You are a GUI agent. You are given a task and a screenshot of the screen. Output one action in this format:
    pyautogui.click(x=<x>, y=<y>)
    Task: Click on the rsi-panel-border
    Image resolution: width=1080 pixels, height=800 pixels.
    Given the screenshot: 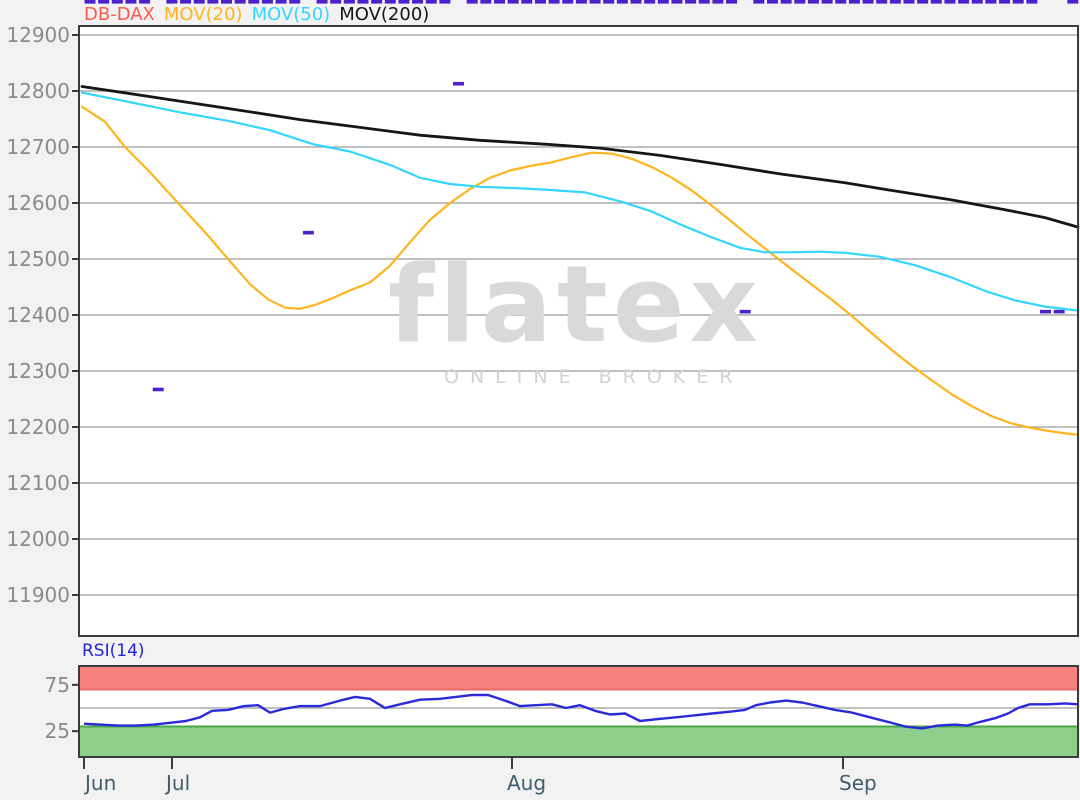 What is the action you would take?
    pyautogui.click(x=578, y=711)
    